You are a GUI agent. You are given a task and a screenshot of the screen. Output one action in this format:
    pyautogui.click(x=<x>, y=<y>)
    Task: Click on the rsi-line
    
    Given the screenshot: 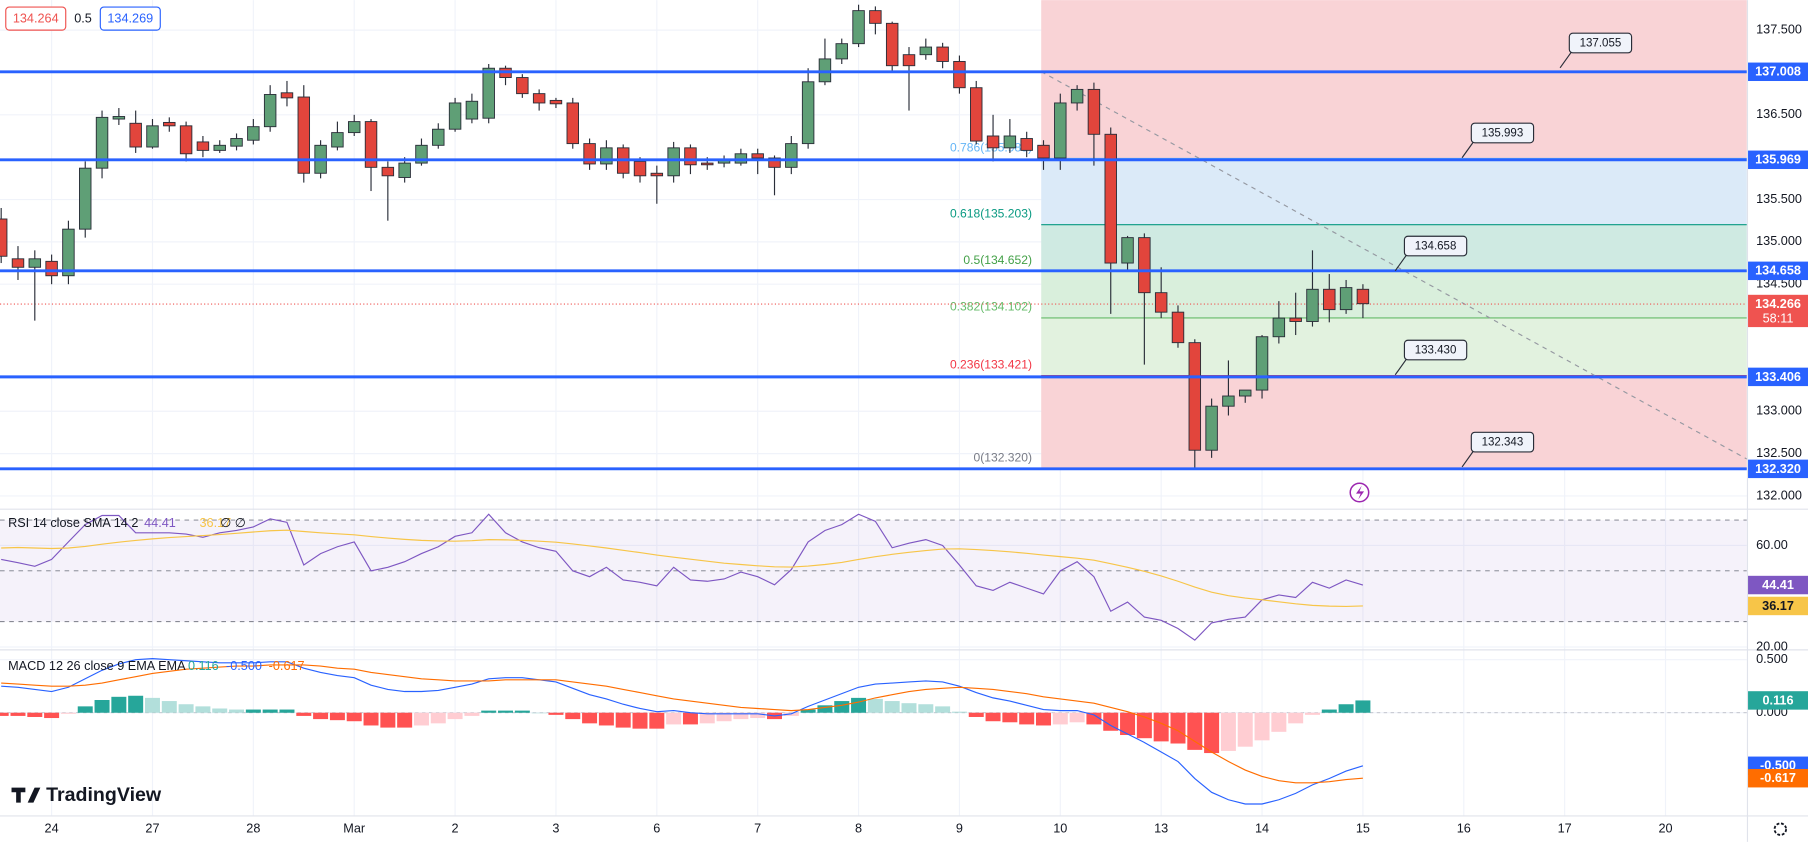 What is the action you would take?
    pyautogui.click(x=682, y=568)
    